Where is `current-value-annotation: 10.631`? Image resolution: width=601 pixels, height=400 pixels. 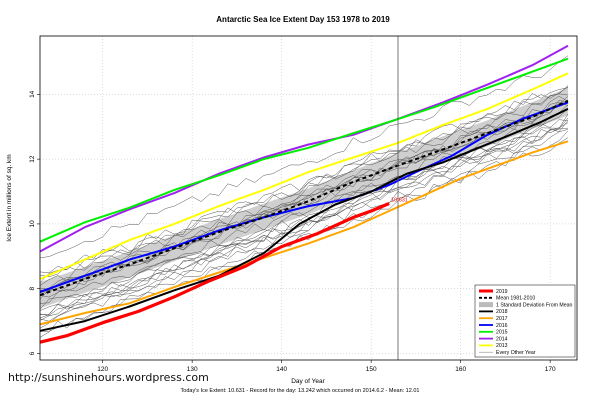 current-value-annotation: 10.631 is located at coordinates (399, 201).